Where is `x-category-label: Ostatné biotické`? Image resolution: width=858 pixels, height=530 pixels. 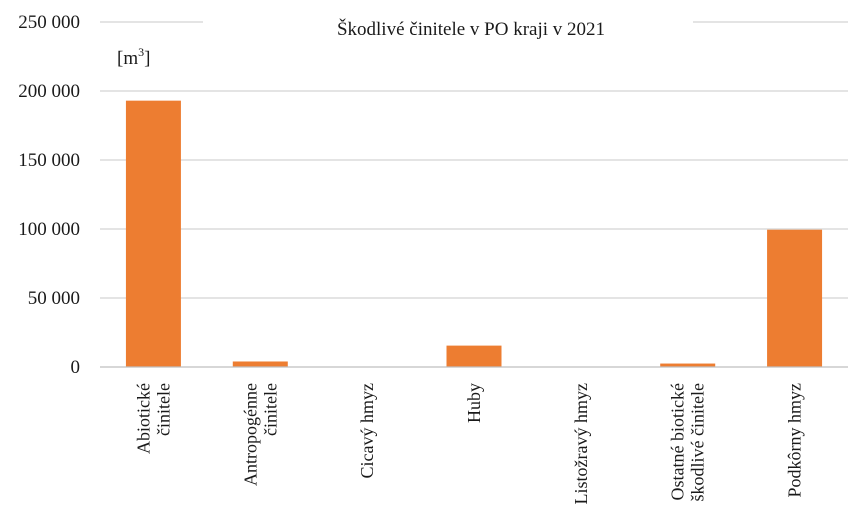 x-category-label: Ostatné biotické is located at coordinates (678, 441).